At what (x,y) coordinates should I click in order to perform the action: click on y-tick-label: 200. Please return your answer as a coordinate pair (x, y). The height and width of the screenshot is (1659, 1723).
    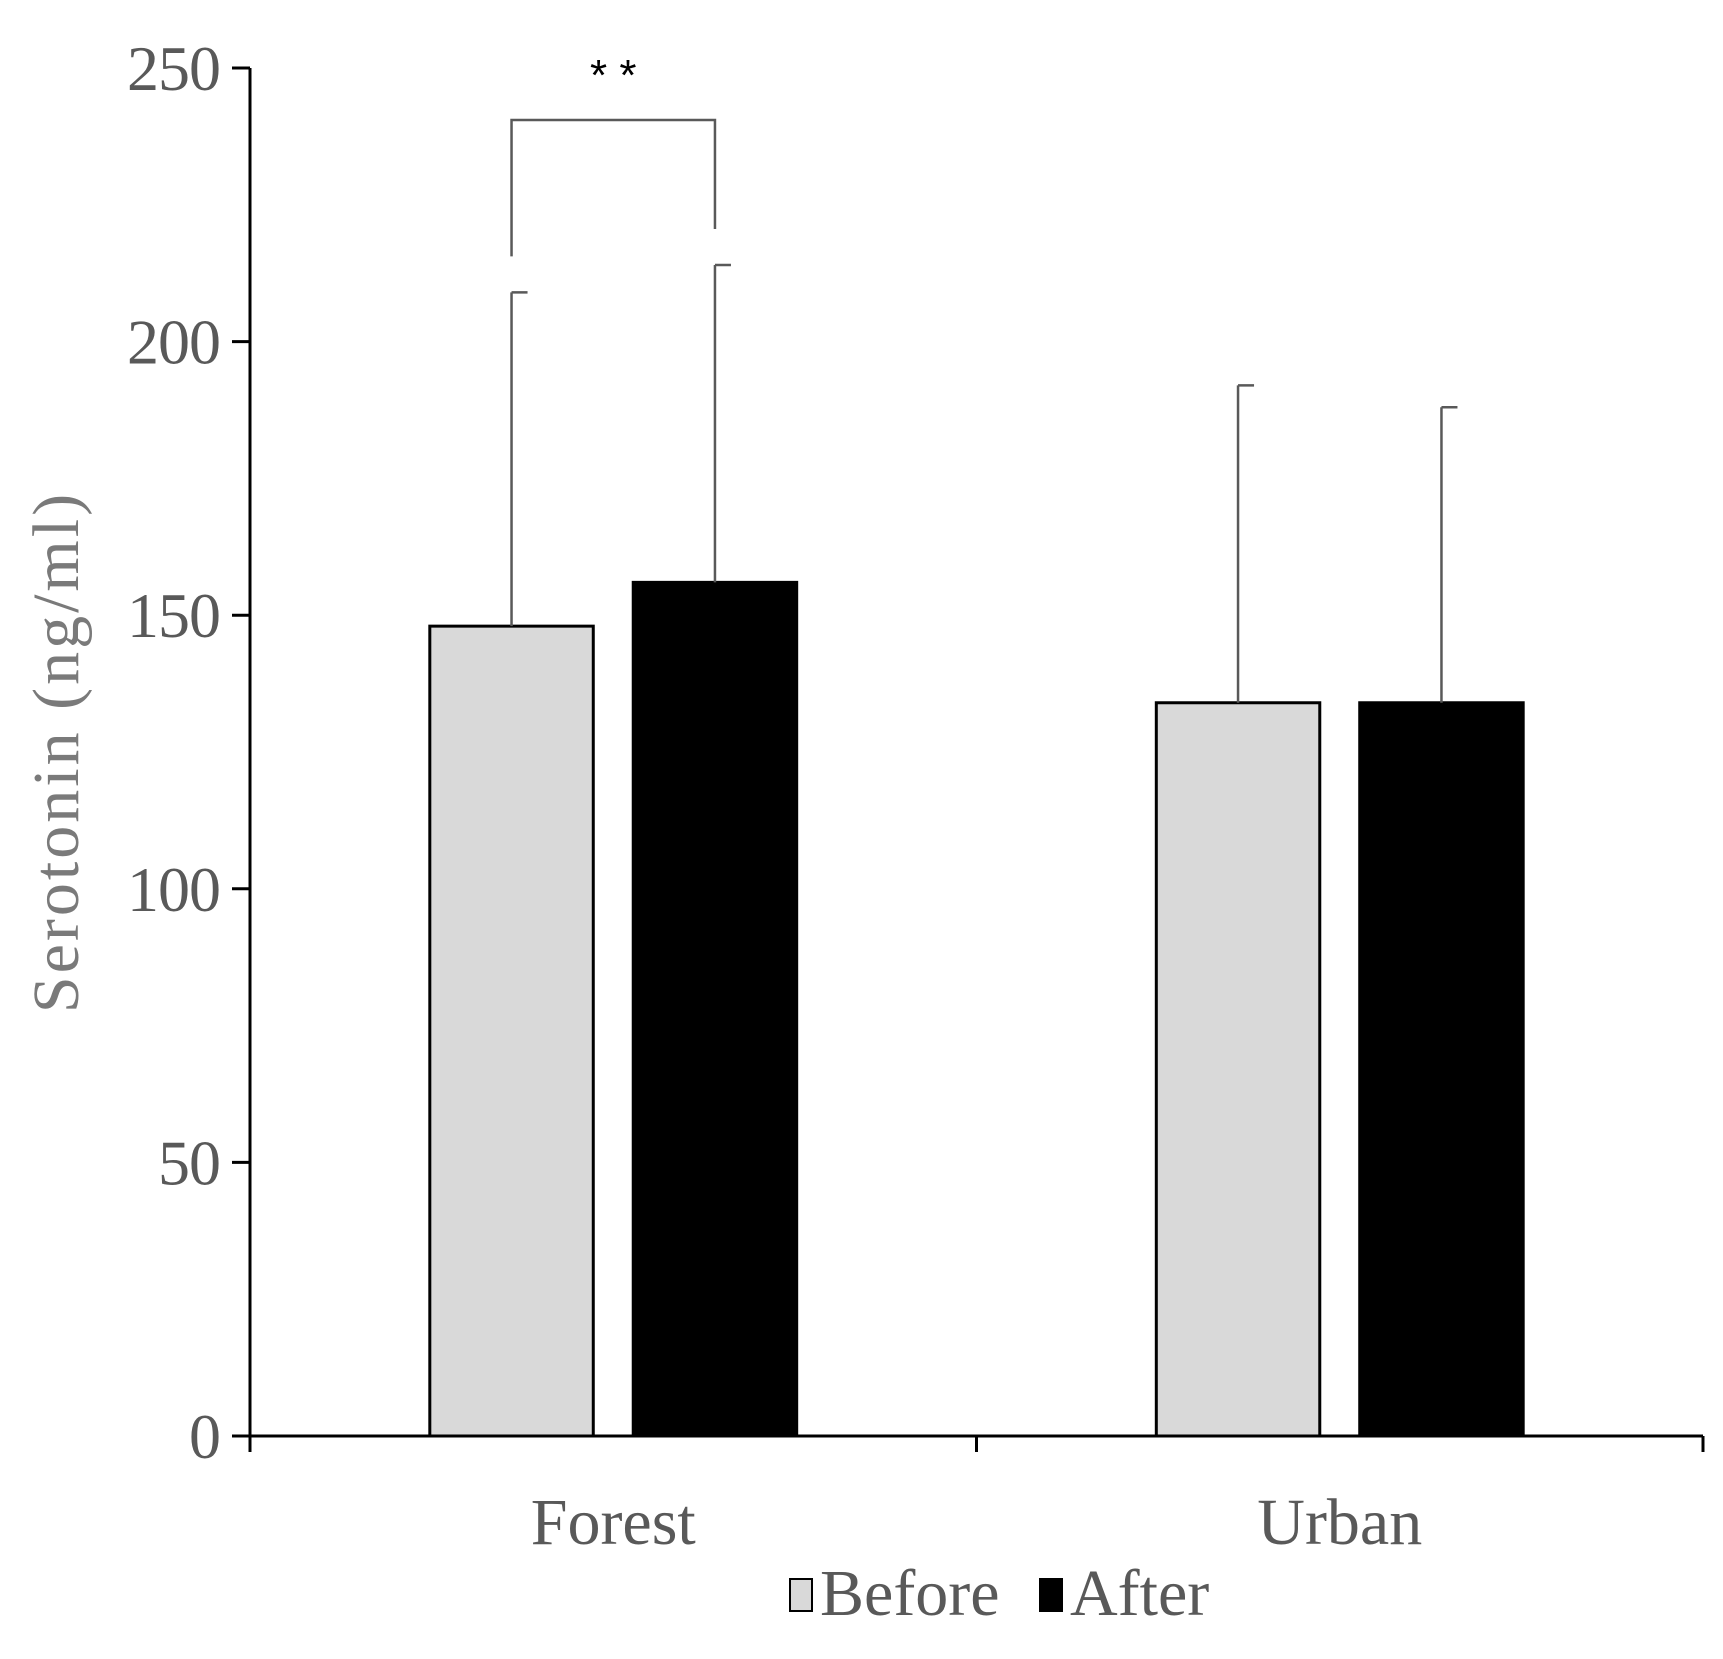
    Looking at the image, I should click on (173, 342).